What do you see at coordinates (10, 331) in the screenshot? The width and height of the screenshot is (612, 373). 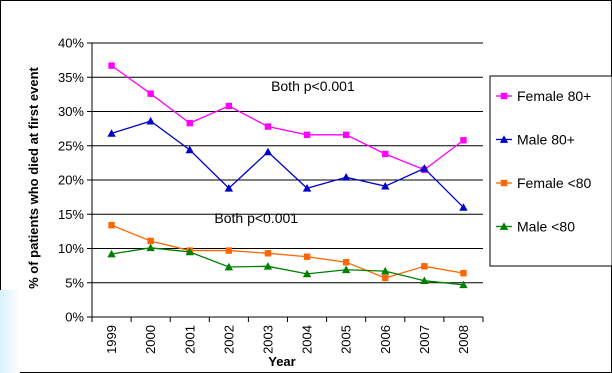 I see `decorative-accent` at bounding box center [10, 331].